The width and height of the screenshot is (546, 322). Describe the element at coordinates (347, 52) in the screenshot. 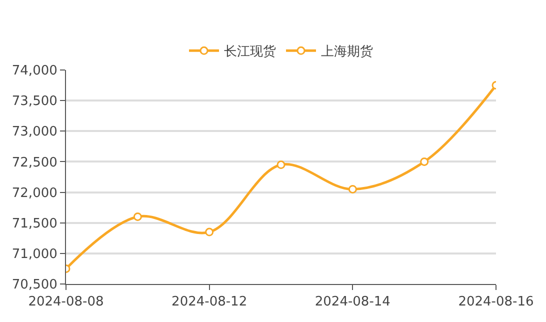

I see `legend-label: 上海期货` at that location.